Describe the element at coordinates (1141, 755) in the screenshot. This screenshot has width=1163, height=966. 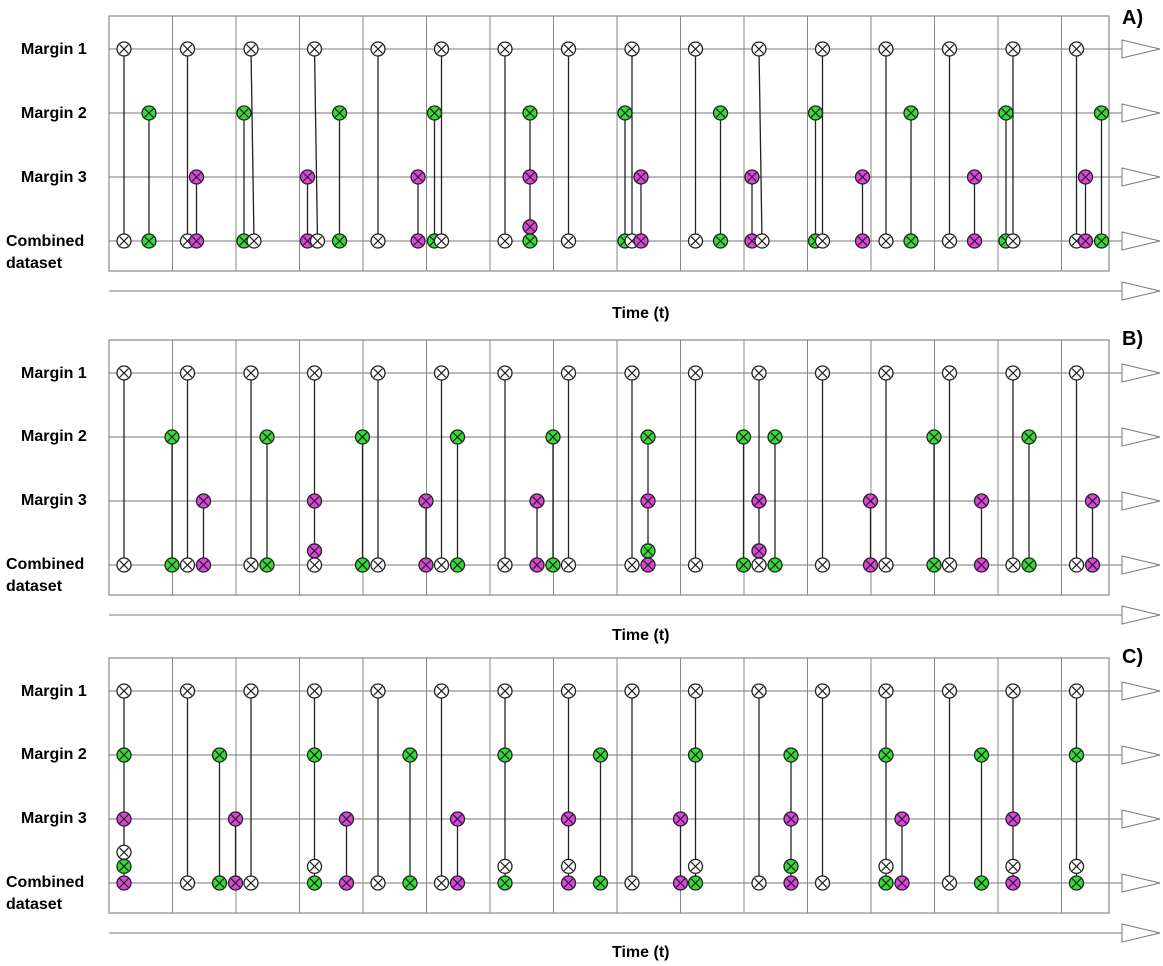
I see `row-arrow-icon` at that location.